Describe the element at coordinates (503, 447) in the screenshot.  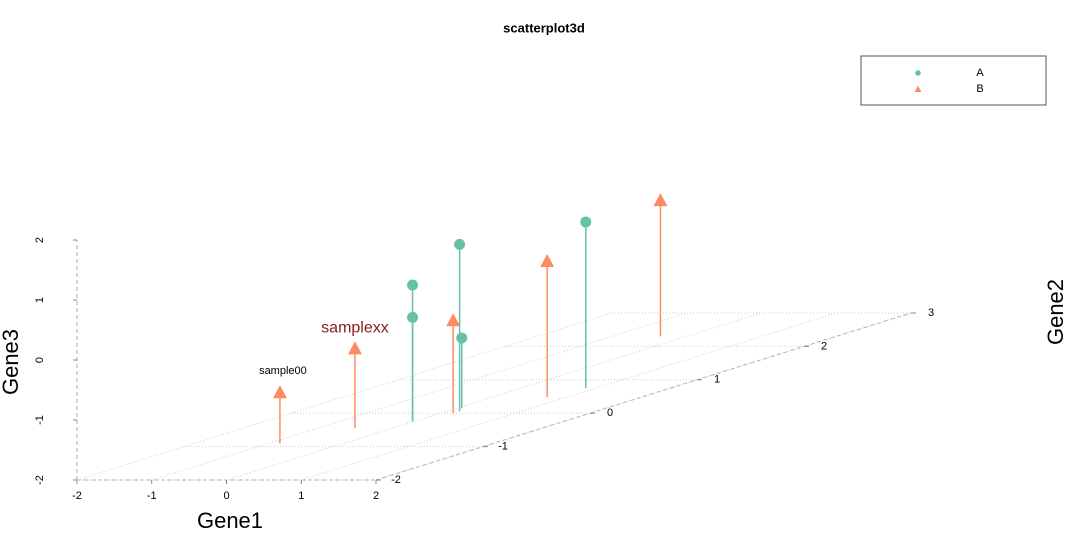
I see `y-tick-label: -1` at that location.